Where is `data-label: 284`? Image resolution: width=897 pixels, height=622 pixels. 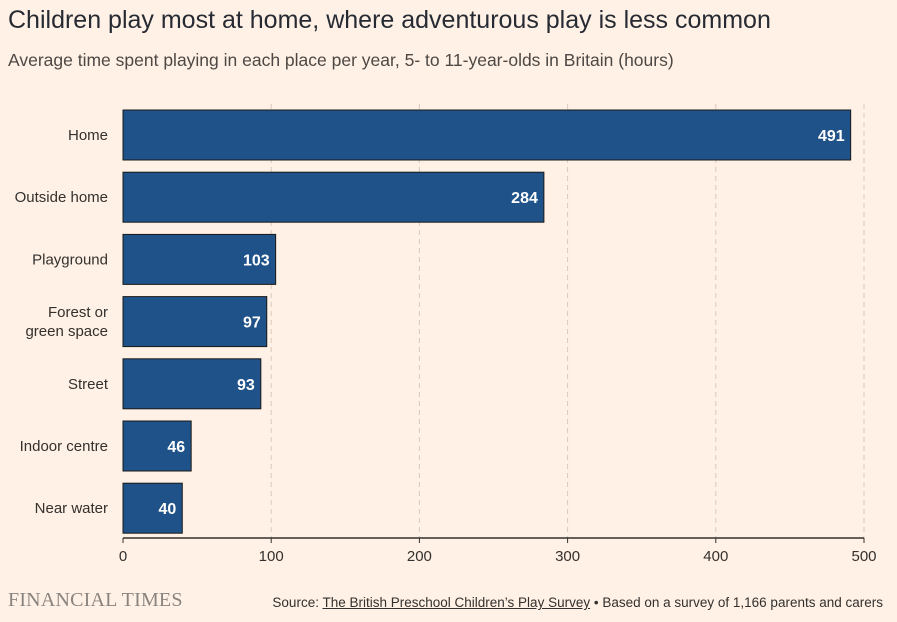 data-label: 284 is located at coordinates (524, 198).